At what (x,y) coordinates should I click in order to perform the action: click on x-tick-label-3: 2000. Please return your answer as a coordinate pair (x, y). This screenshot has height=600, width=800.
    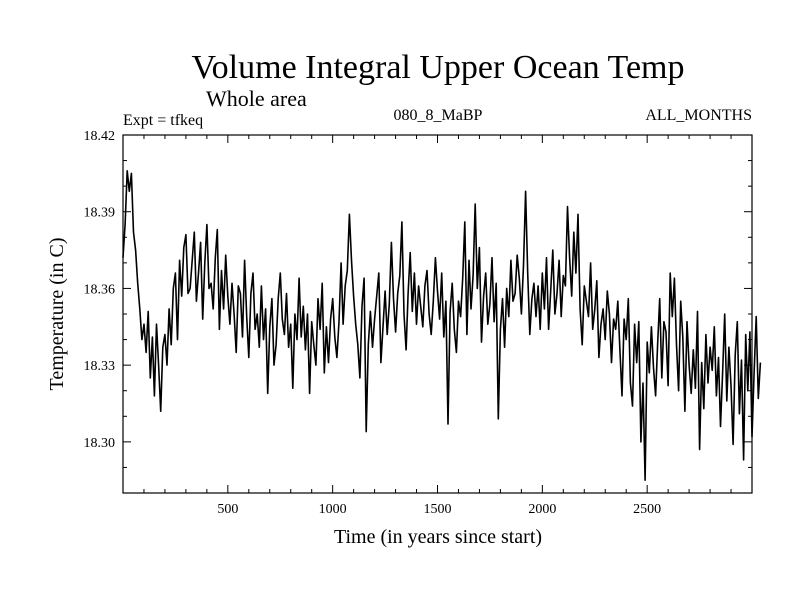
    Looking at the image, I should click on (542, 509).